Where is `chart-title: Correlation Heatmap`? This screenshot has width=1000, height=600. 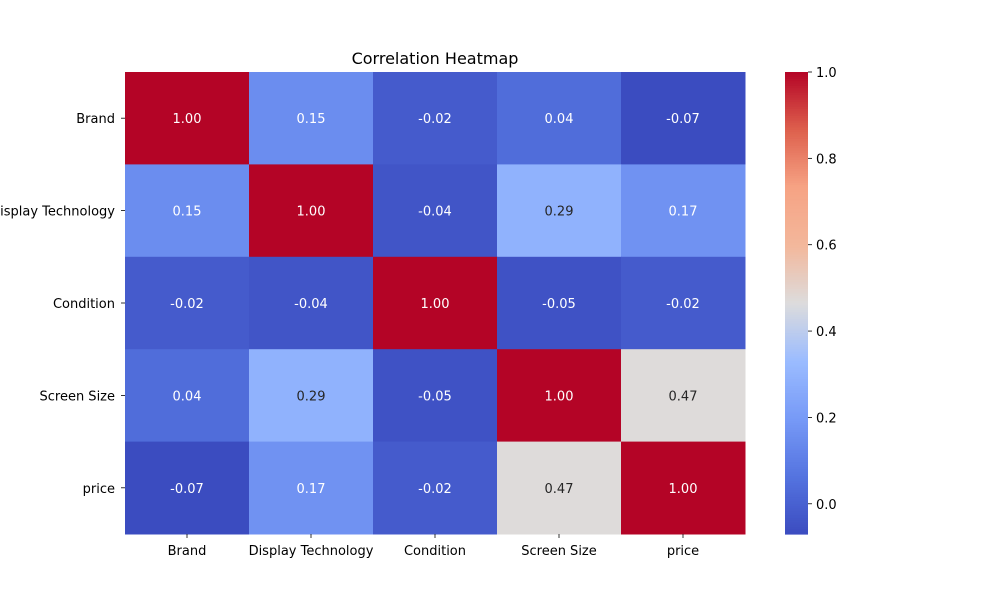 chart-title: Correlation Heatmap is located at coordinates (435, 58).